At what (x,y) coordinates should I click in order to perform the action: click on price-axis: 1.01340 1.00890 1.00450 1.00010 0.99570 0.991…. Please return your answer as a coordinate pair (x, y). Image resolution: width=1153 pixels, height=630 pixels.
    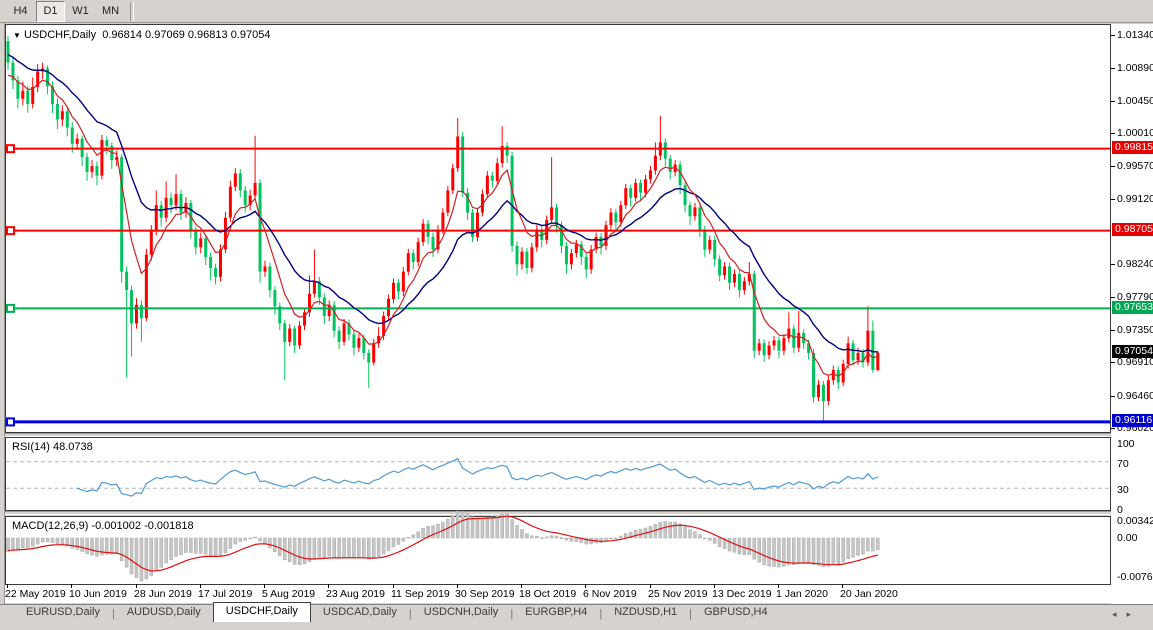
    Looking at the image, I should click on (1132, 314).